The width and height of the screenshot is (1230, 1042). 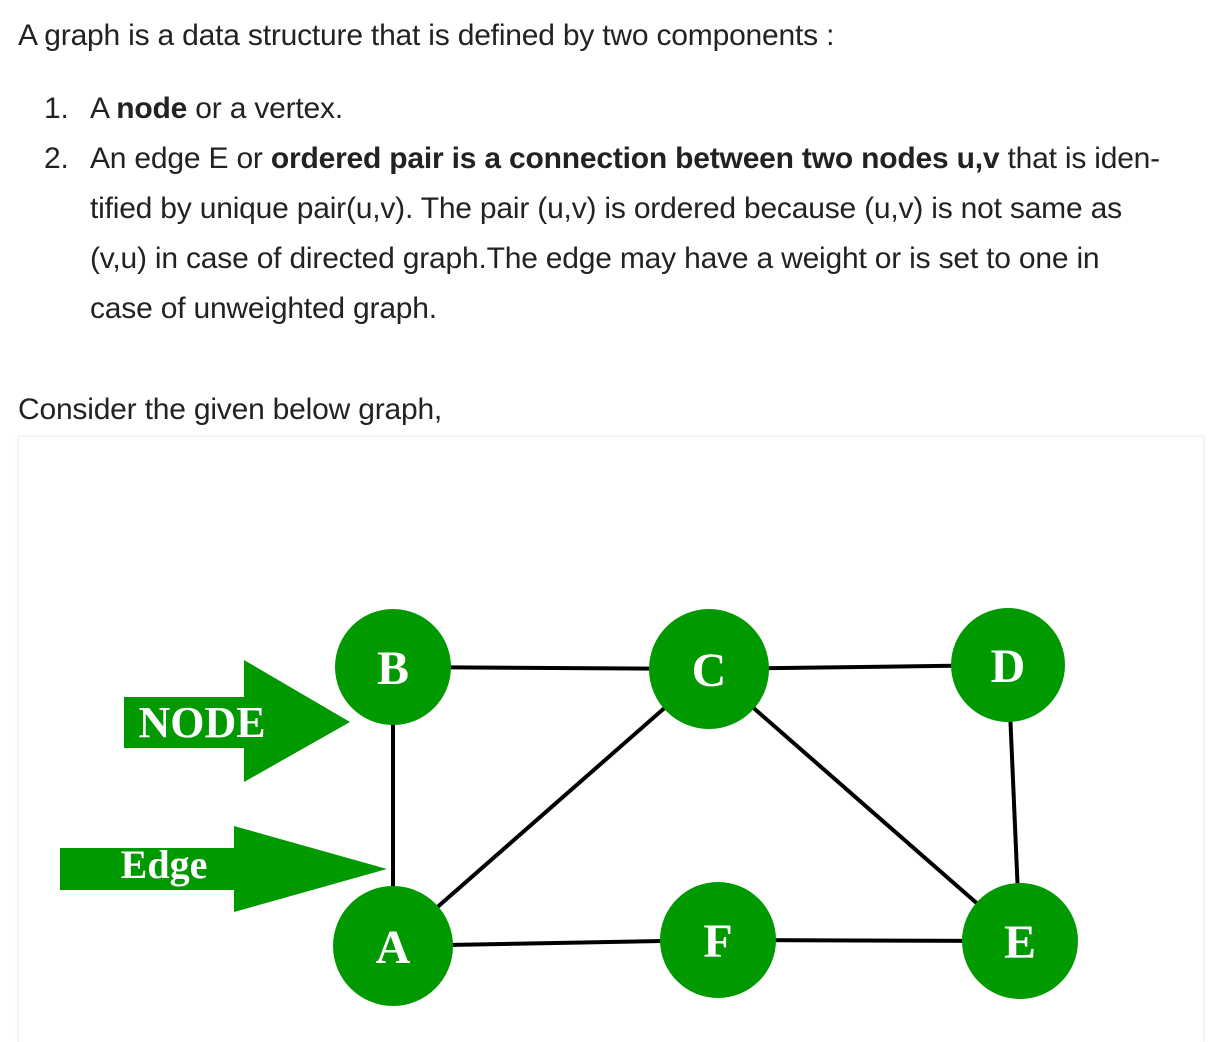 I want to click on node-label: D, so click(x=1008, y=666).